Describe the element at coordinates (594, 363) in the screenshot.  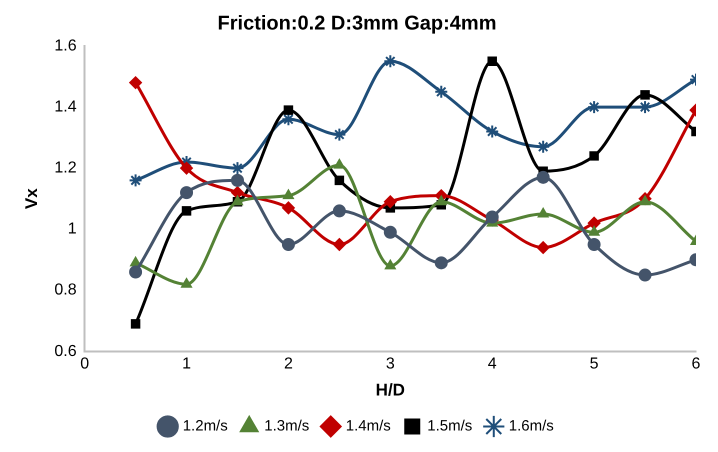
I see `x-tick-label: 5` at that location.